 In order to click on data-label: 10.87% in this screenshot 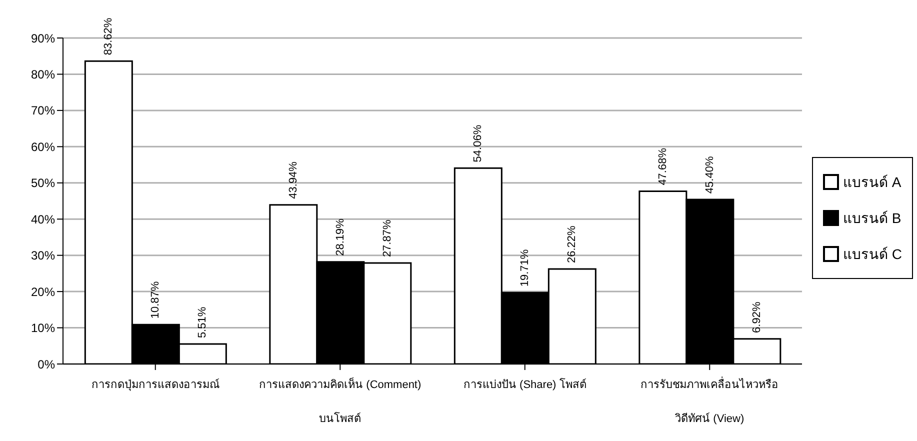, I will do `click(156, 300)`.